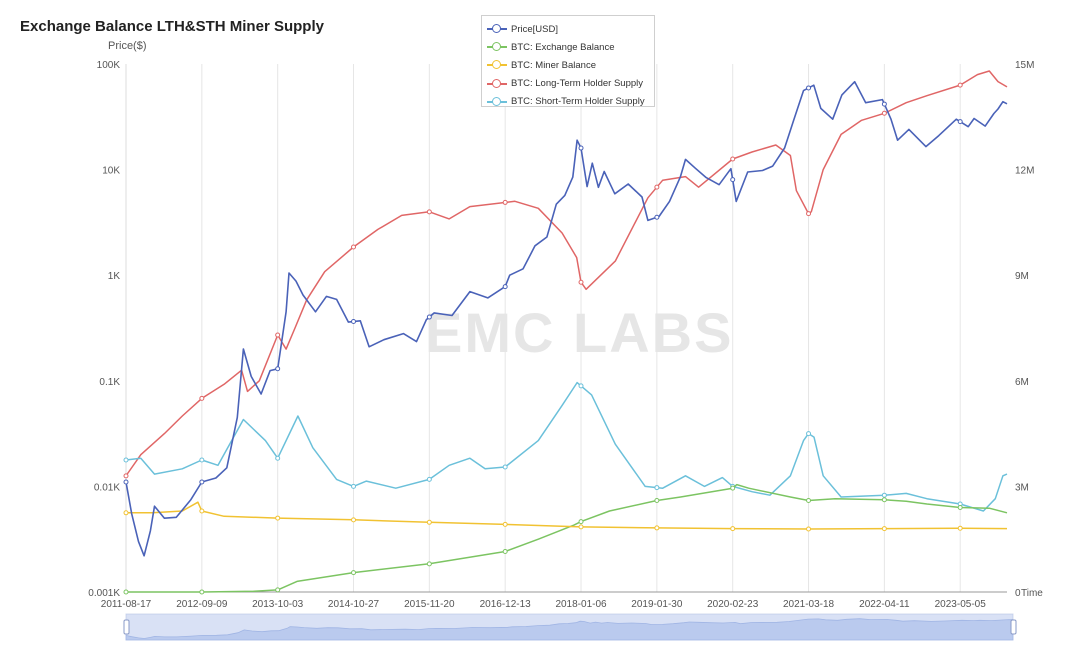  Describe the element at coordinates (1024, 65) in the screenshot. I see `y-right-tick-label: 15M` at that location.